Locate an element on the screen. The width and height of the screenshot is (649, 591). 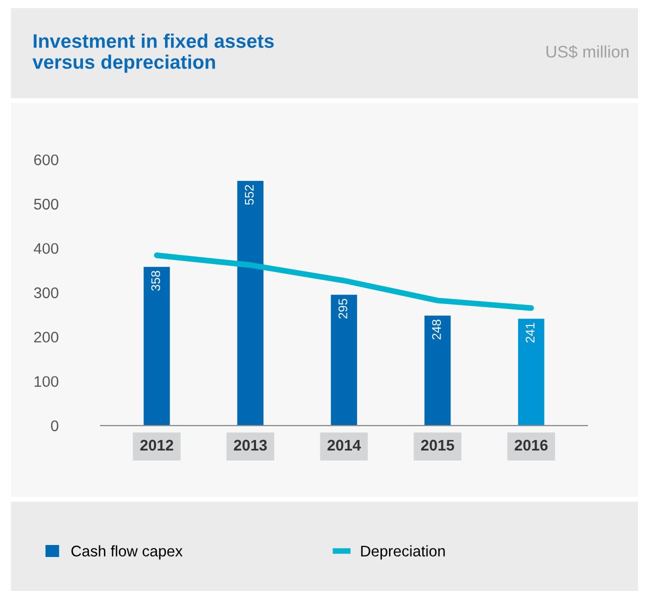
x-tick-label: 2015 is located at coordinates (437, 445).